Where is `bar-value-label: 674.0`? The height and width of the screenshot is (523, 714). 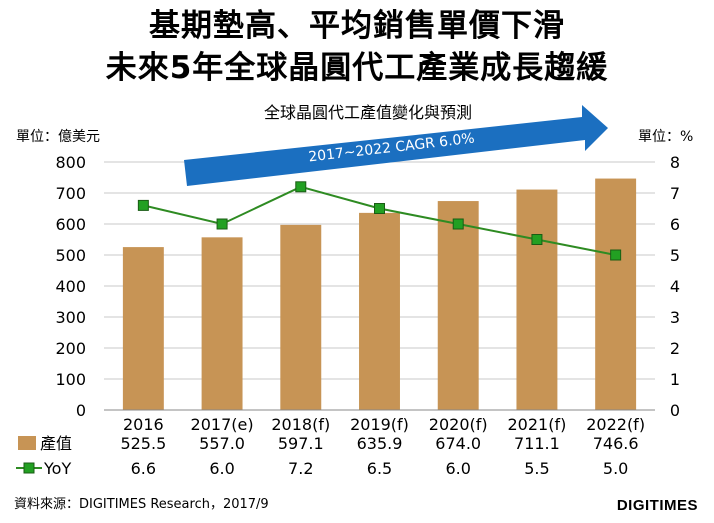 bar-value-label: 674.0 is located at coordinates (458, 443).